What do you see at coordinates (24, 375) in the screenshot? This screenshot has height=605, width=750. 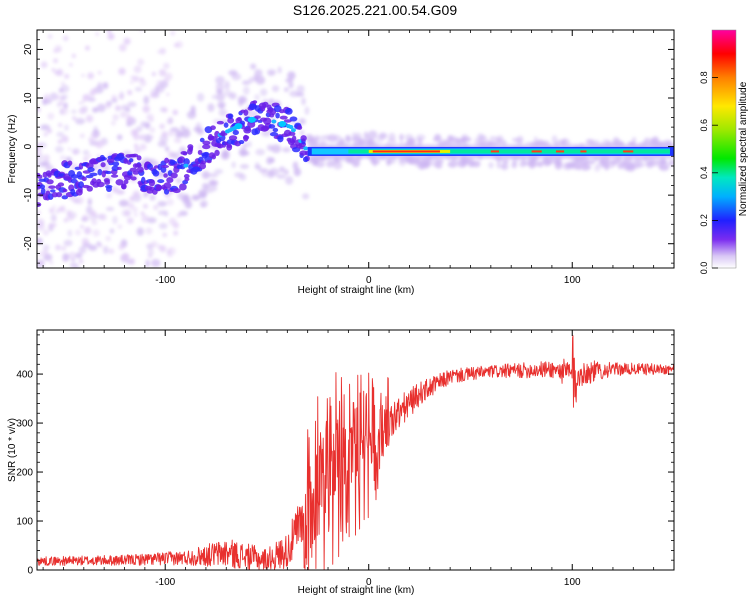 I see `snr-y-tick-label: 400` at bounding box center [24, 375].